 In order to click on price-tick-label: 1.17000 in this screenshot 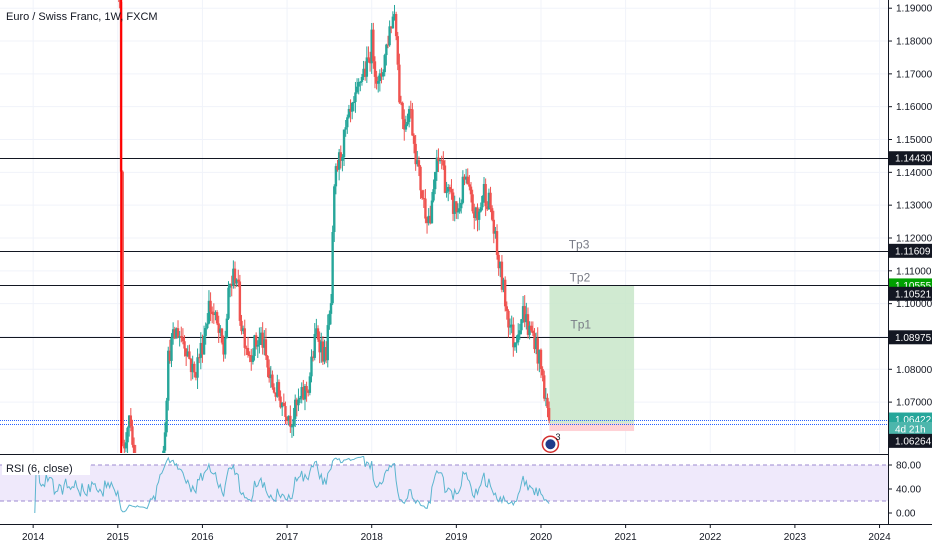, I will do `click(914, 74)`.